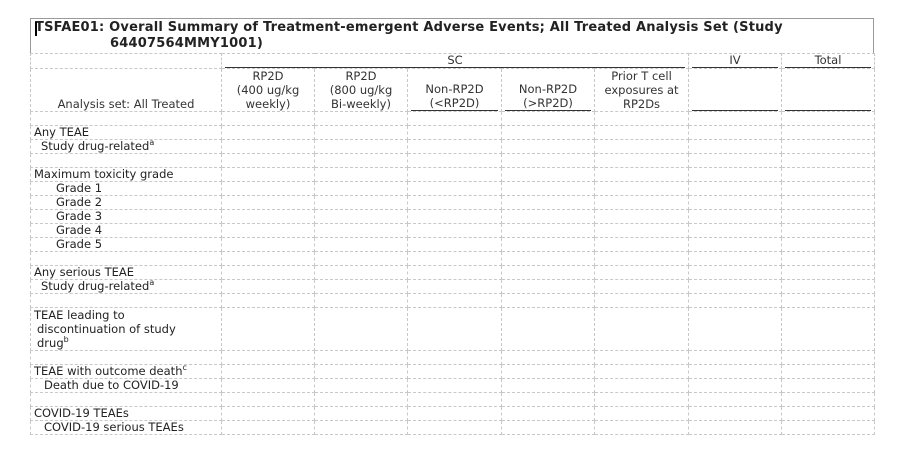 The image size is (900, 474). What do you see at coordinates (452, 413) in the screenshot?
I see `table-row: COVID-19 TEAEs` at bounding box center [452, 413].